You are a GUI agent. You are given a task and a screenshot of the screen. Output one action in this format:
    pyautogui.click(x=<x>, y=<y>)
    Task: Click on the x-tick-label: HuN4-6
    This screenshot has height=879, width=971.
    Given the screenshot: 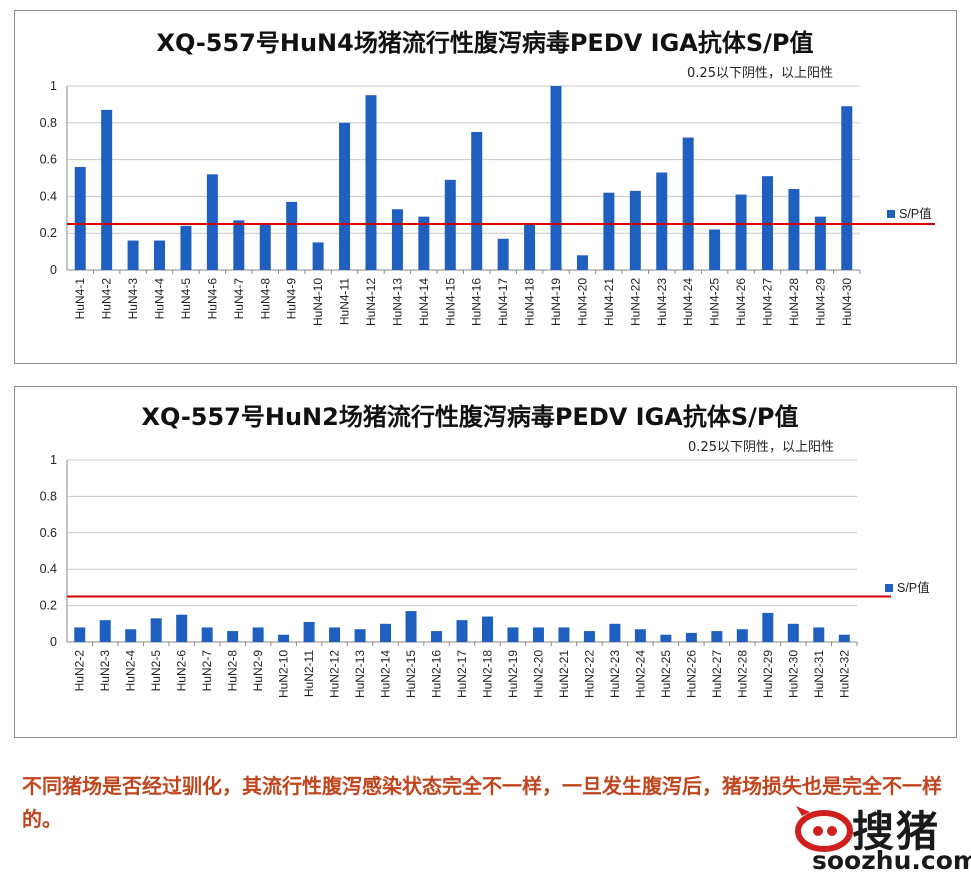 What is the action you would take?
    pyautogui.click(x=212, y=299)
    